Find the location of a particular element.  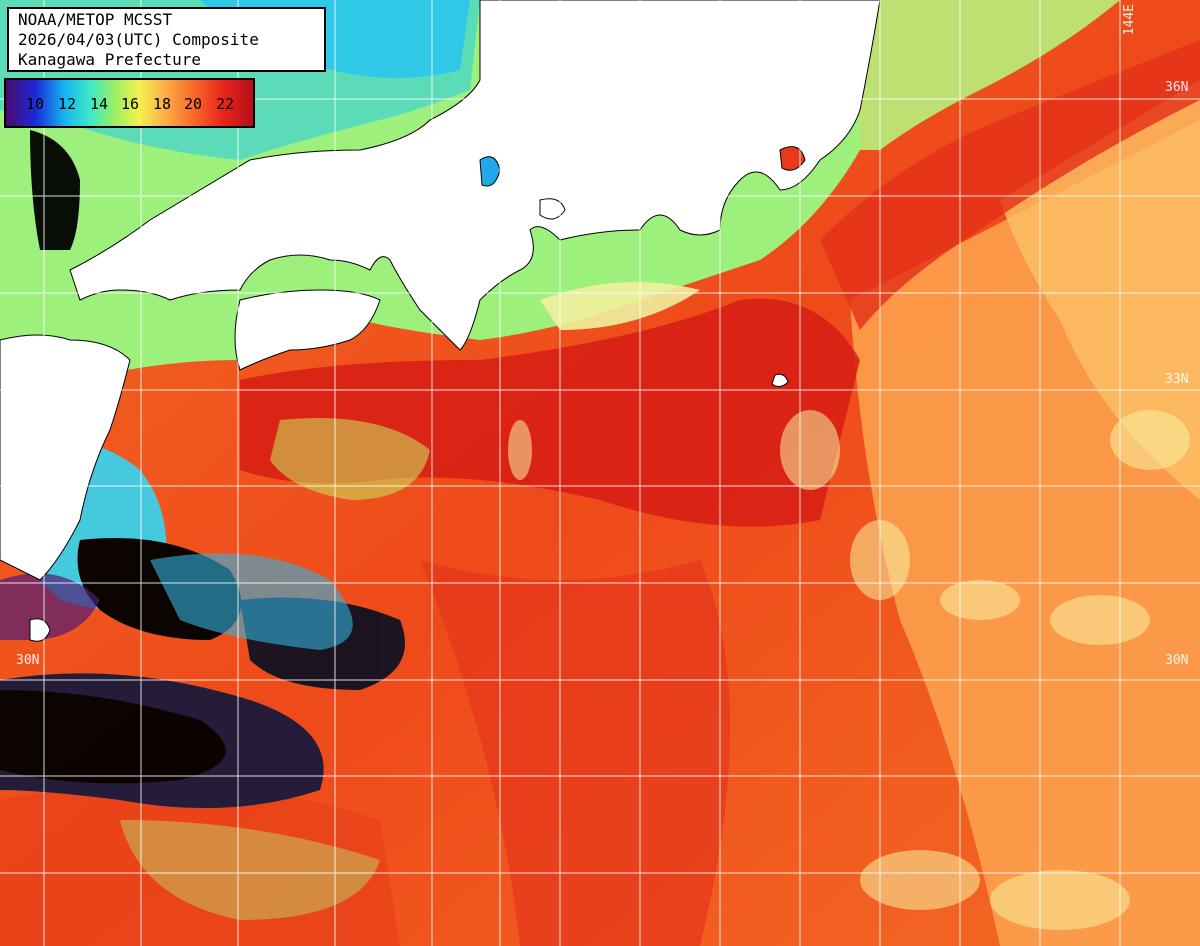

legend-tick: 20 is located at coordinates (193, 104).